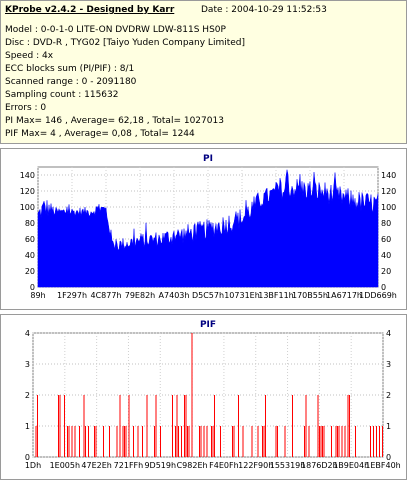 This screenshot has width=409, height=481. Describe the element at coordinates (140, 295) in the screenshot. I see `x-tick-label: 79E82h` at that location.